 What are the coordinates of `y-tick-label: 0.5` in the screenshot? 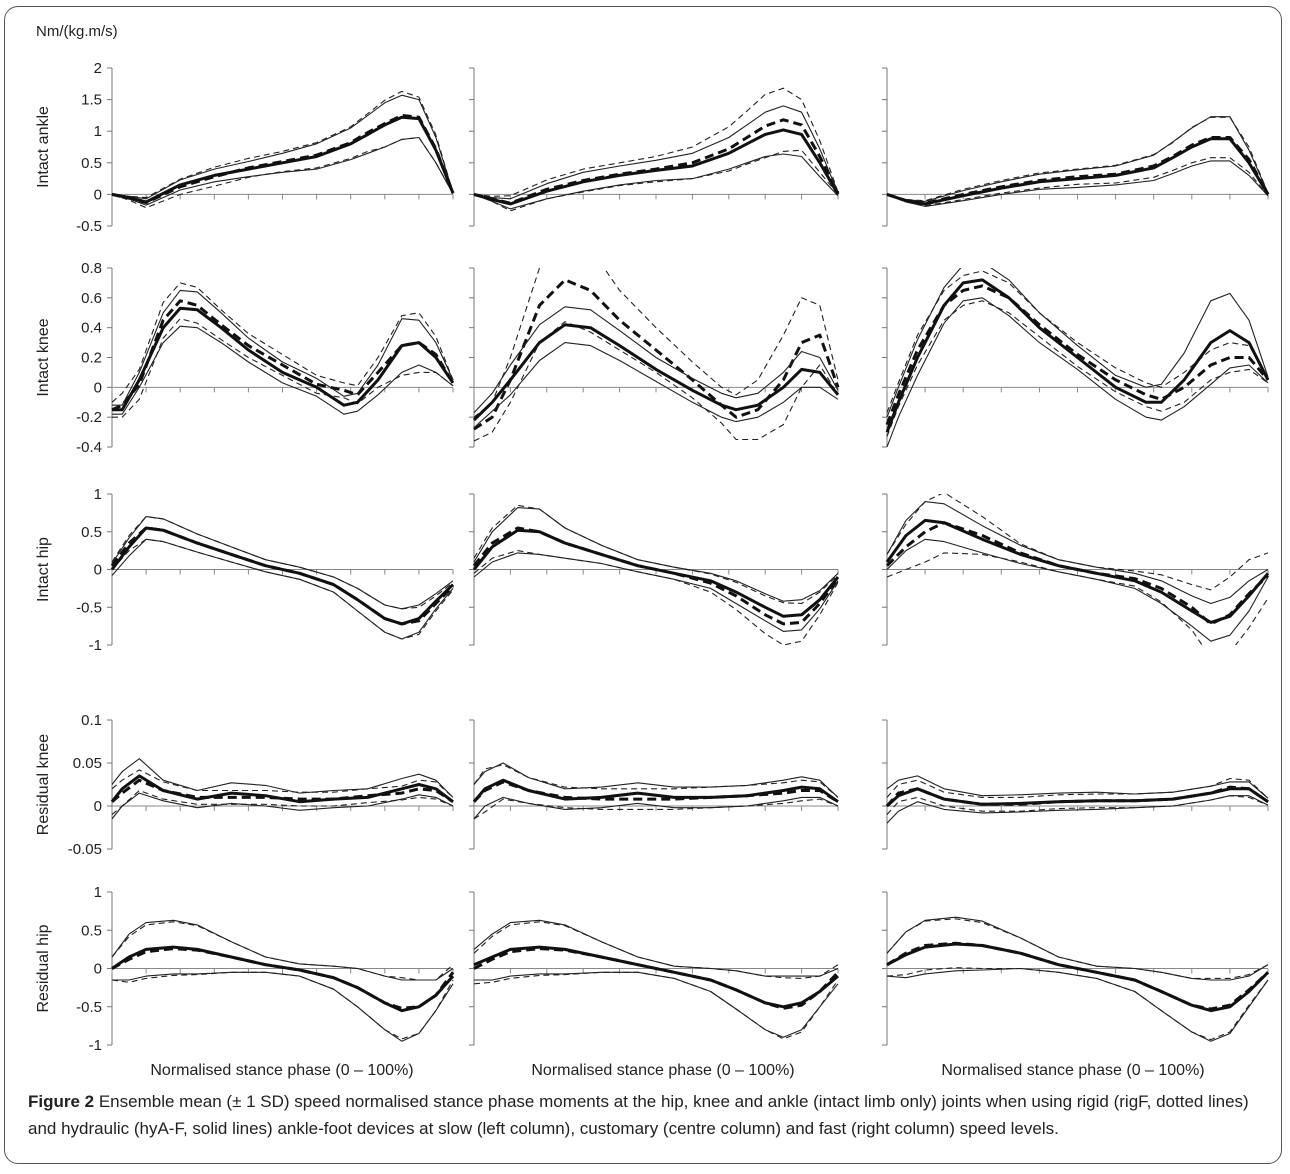 It's located at (91, 532).